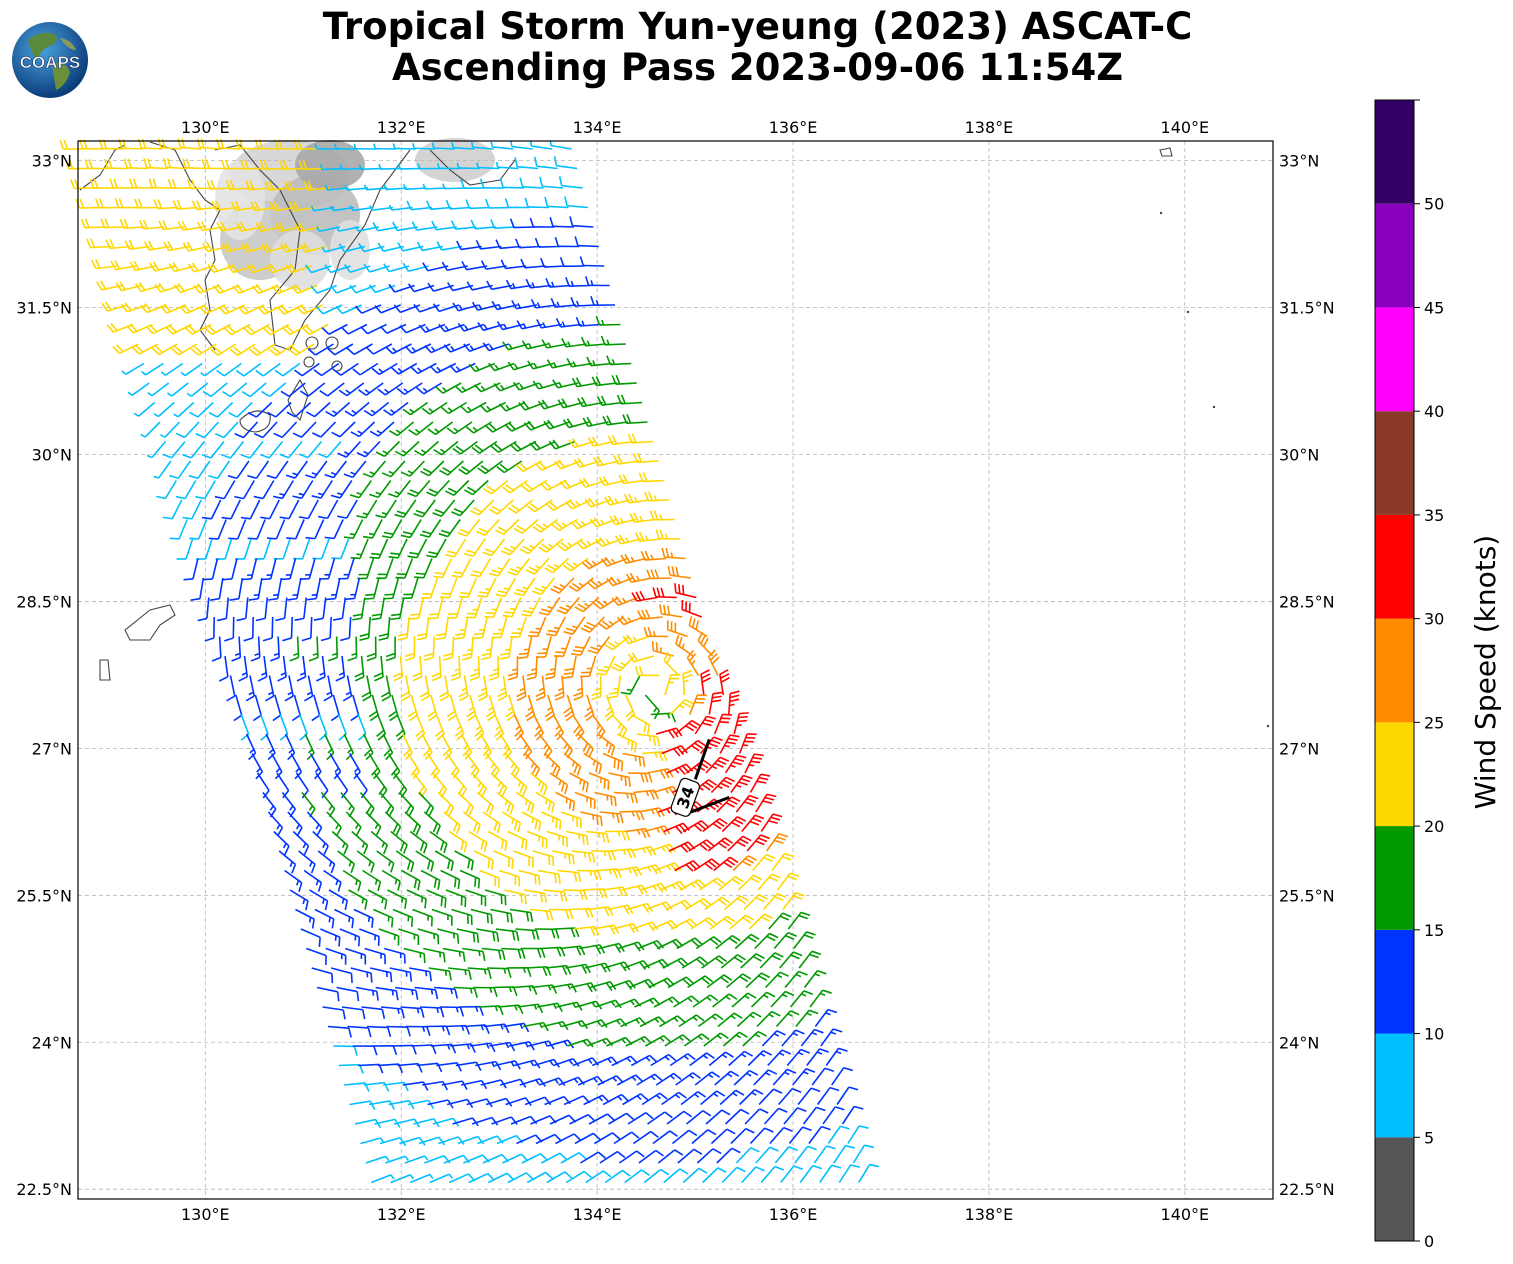 The height and width of the screenshot is (1264, 1513). I want to click on globe-logo-icon: COAPS, so click(50, 60).